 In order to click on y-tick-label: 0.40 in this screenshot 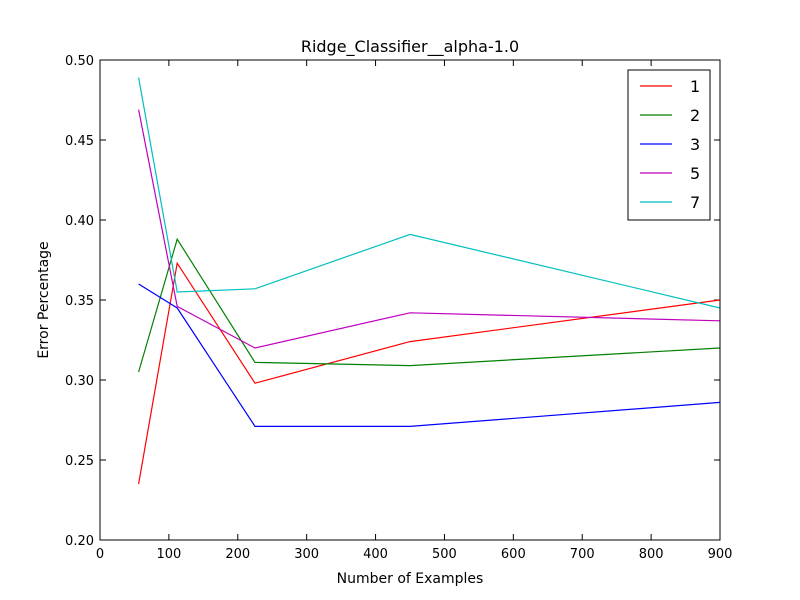, I will do `click(79, 221)`.